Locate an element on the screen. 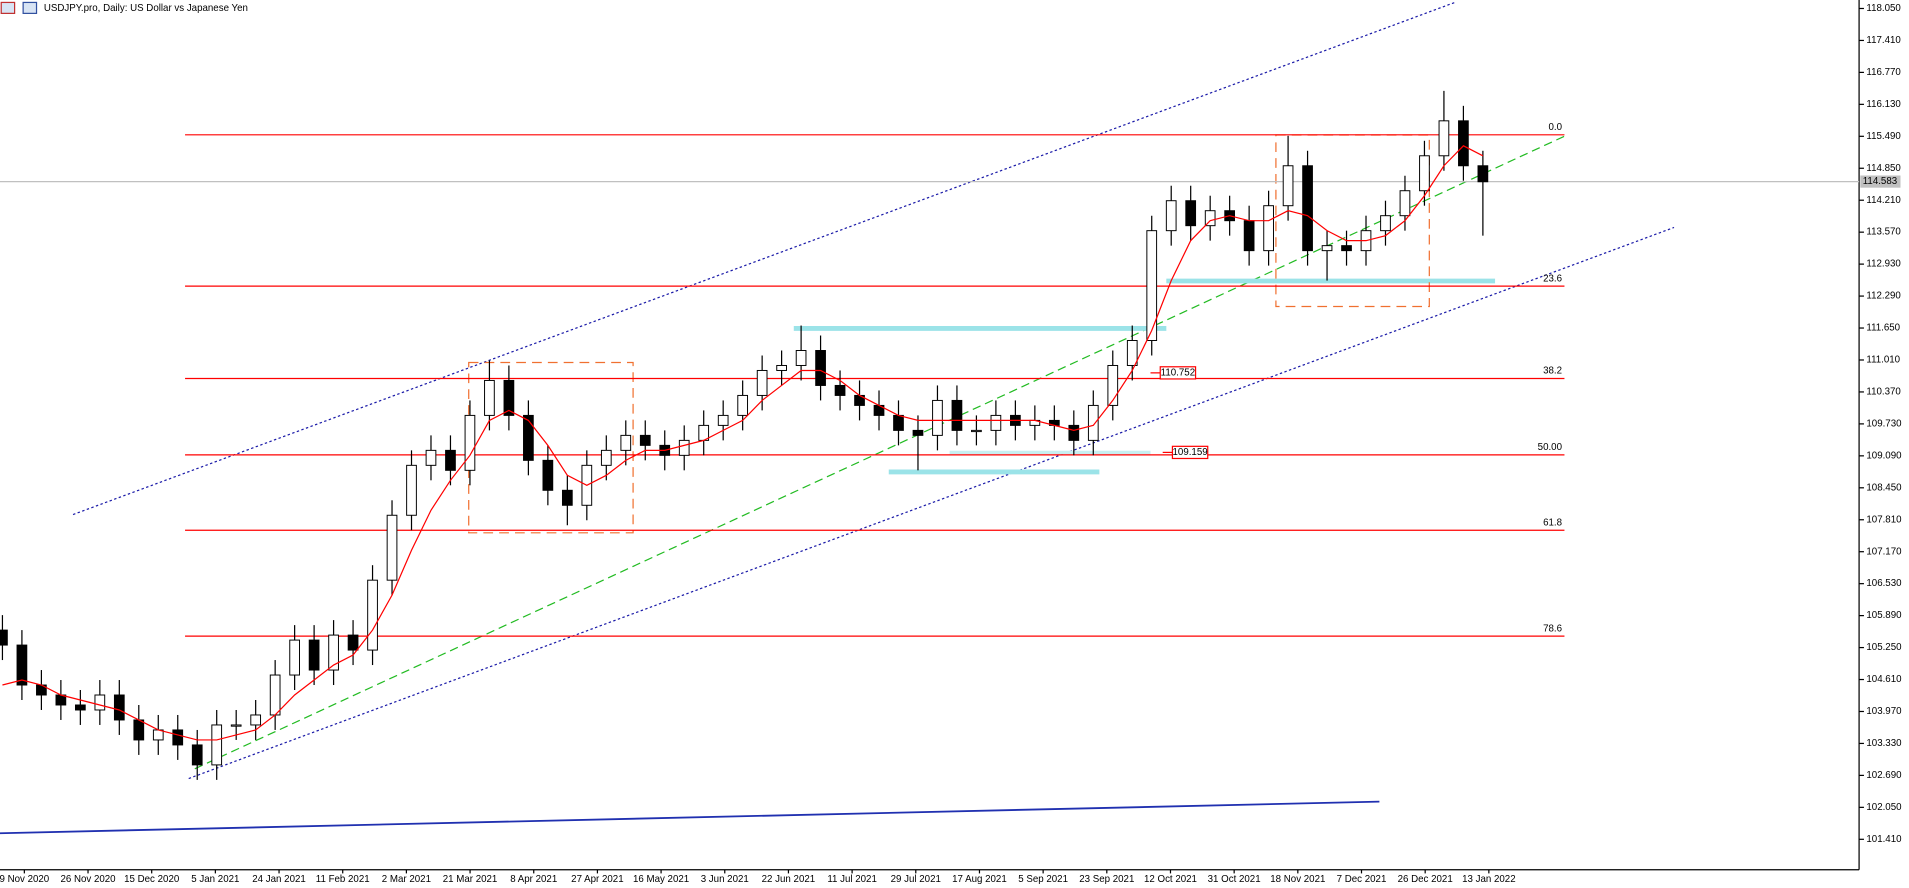  x-tick-label: 5 Sep 2021 is located at coordinates (1043, 879).